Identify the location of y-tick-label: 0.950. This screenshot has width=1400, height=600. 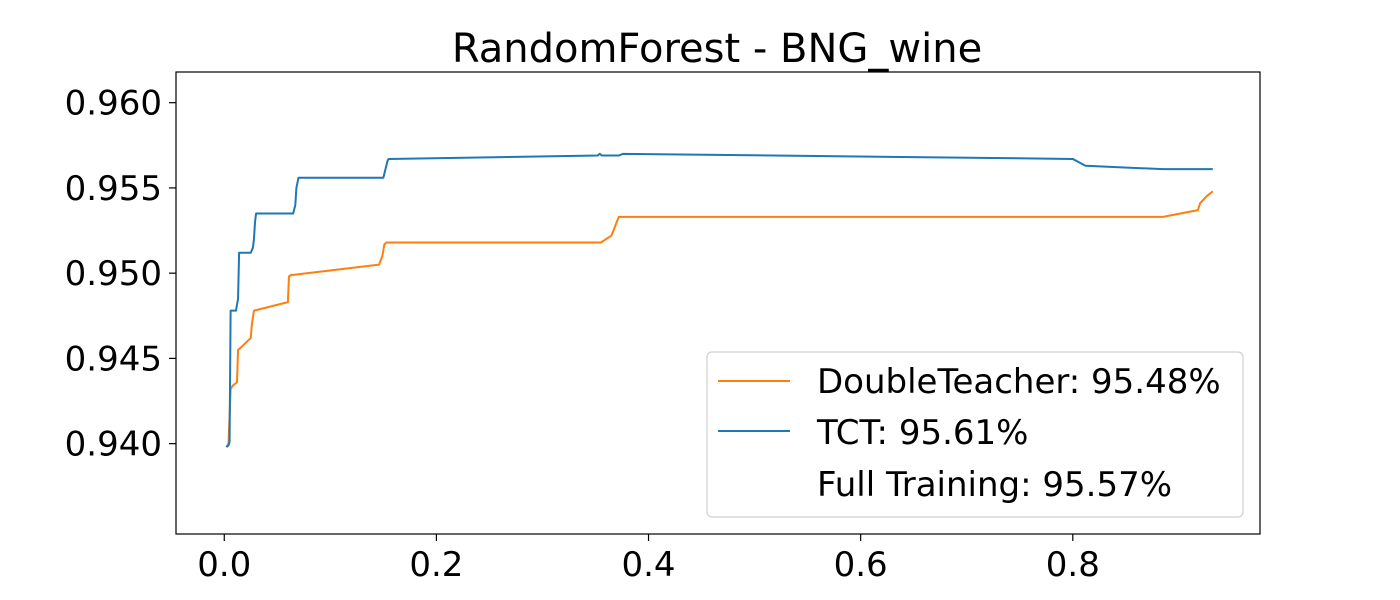
(113, 274).